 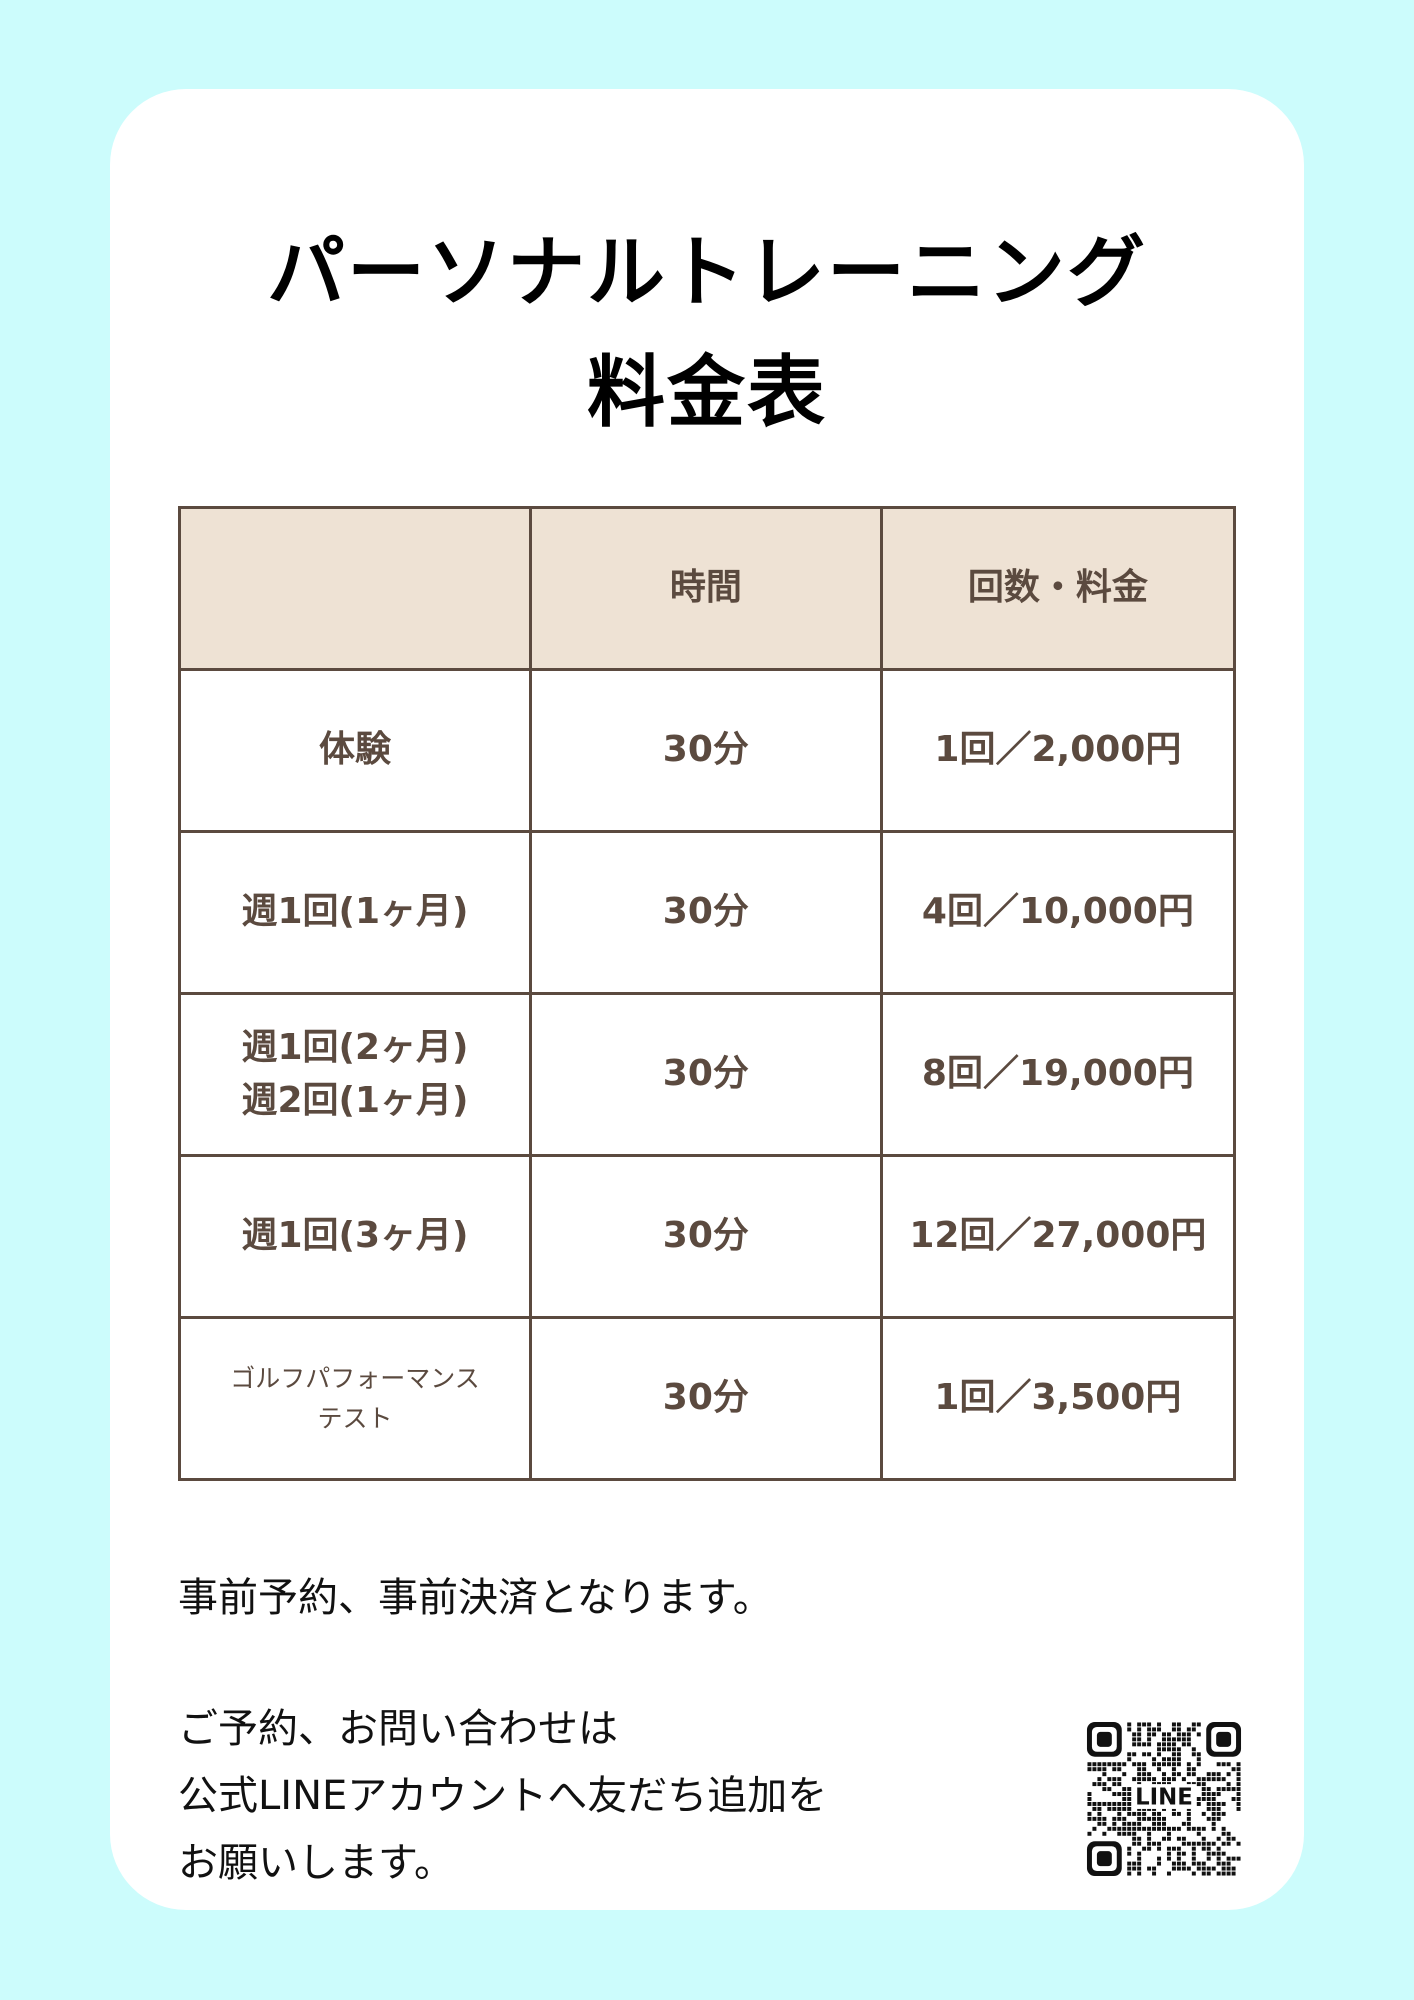 I want to click on contact-line-1: ご予約、お問い合わせは, so click(x=398, y=1729).